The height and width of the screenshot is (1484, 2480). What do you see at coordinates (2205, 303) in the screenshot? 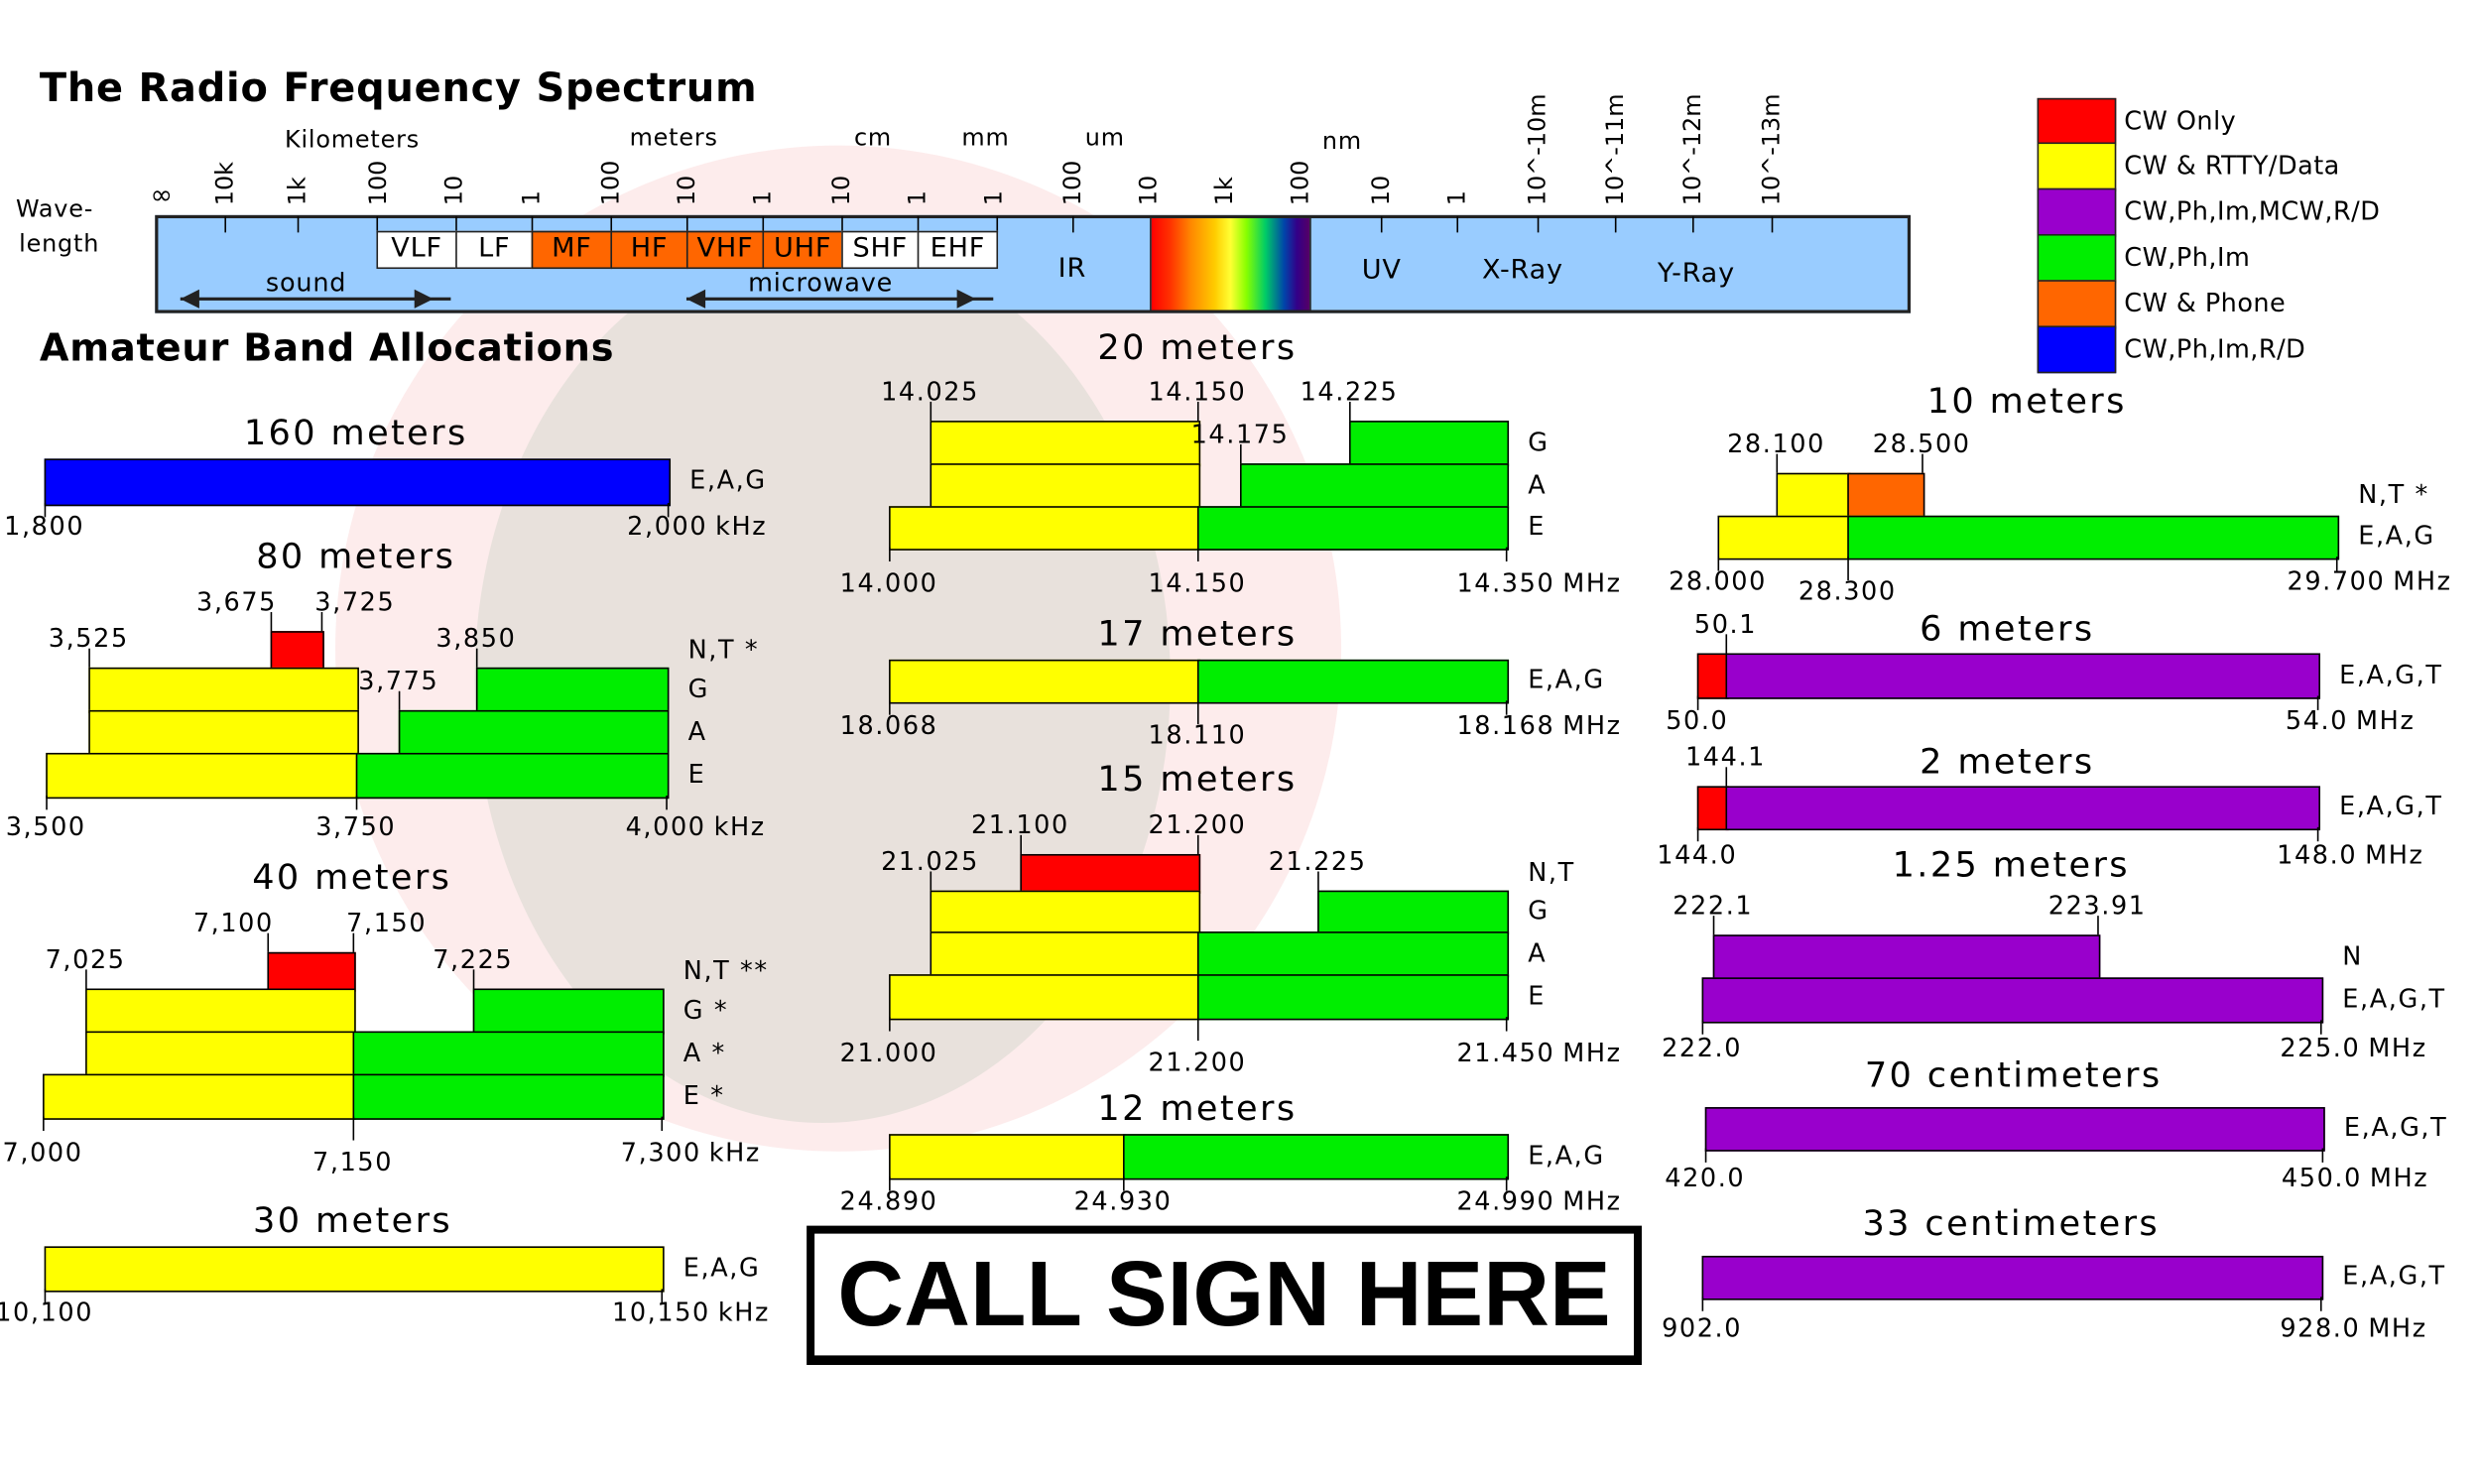
I see `legend-label-cw_phone: CW & Phone` at bounding box center [2205, 303].